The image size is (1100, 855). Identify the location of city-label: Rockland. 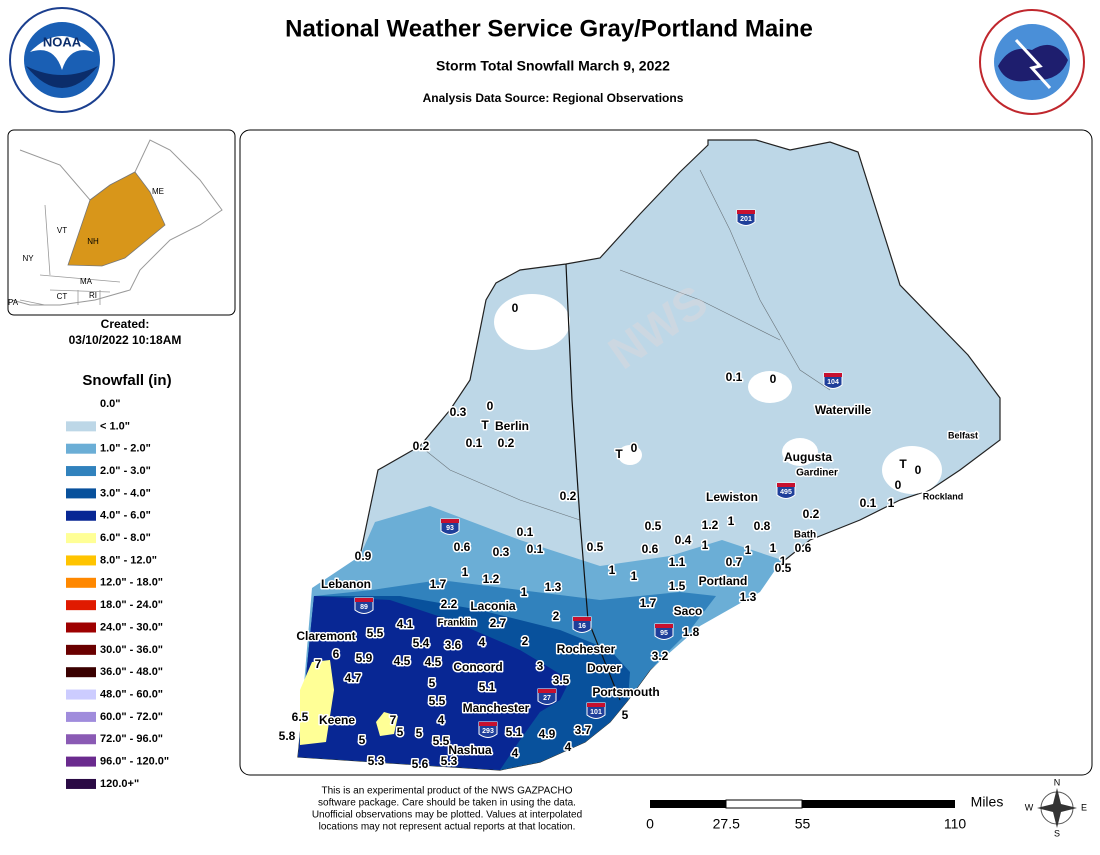
(943, 496).